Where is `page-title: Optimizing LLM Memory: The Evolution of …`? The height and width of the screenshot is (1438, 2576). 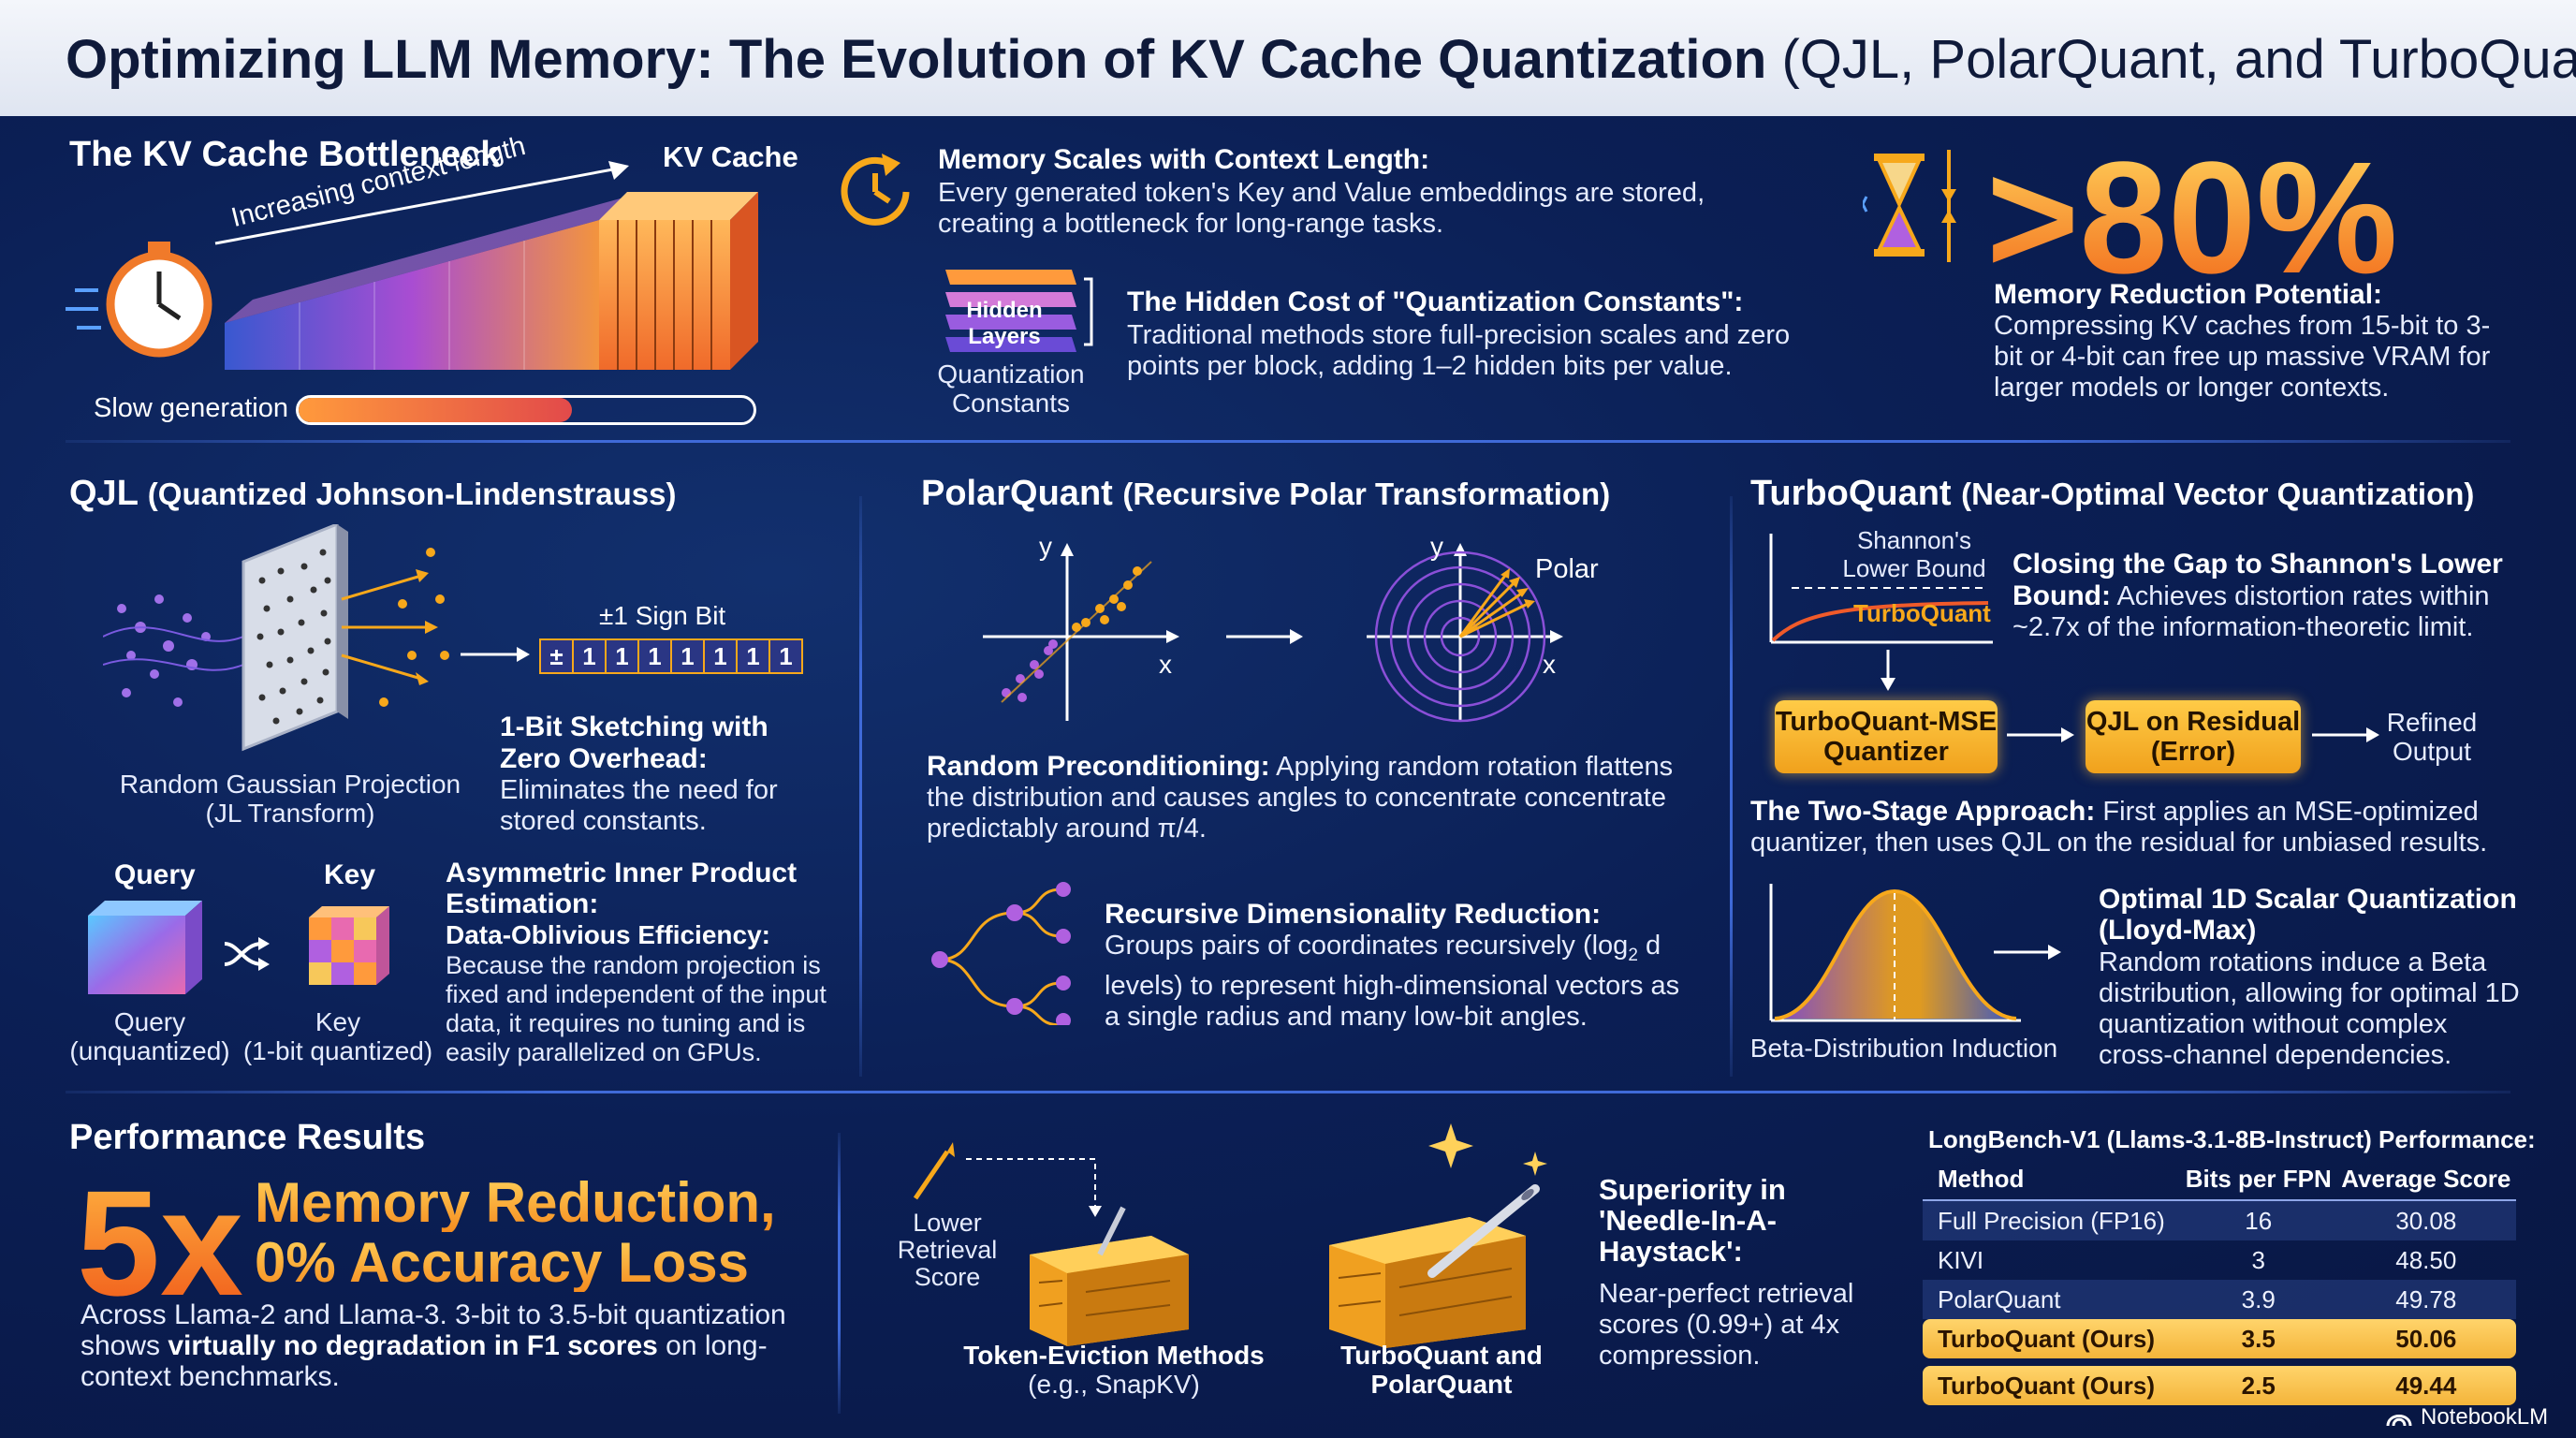
page-title: Optimizing LLM Memory: The Evolution of … is located at coordinates (1321, 59).